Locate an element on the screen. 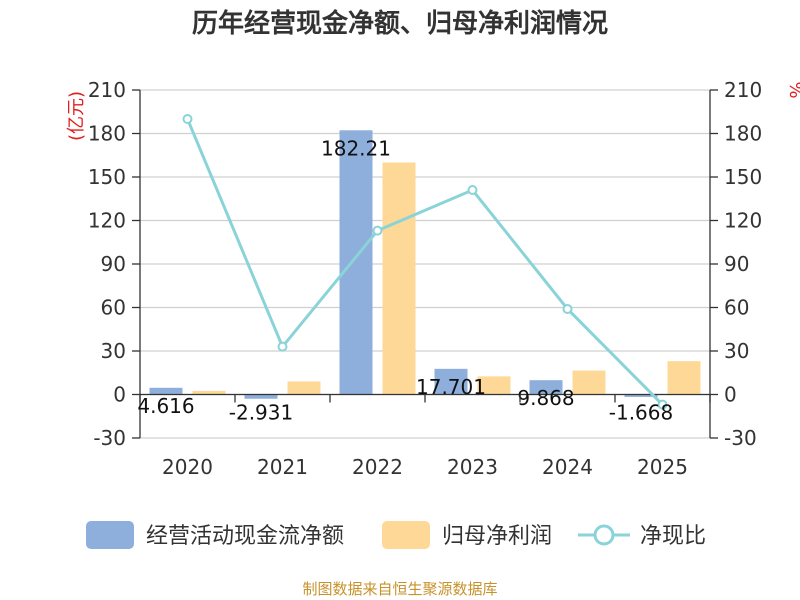 This screenshot has height=600, width=800. ratio-point-2022 is located at coordinates (377, 230).